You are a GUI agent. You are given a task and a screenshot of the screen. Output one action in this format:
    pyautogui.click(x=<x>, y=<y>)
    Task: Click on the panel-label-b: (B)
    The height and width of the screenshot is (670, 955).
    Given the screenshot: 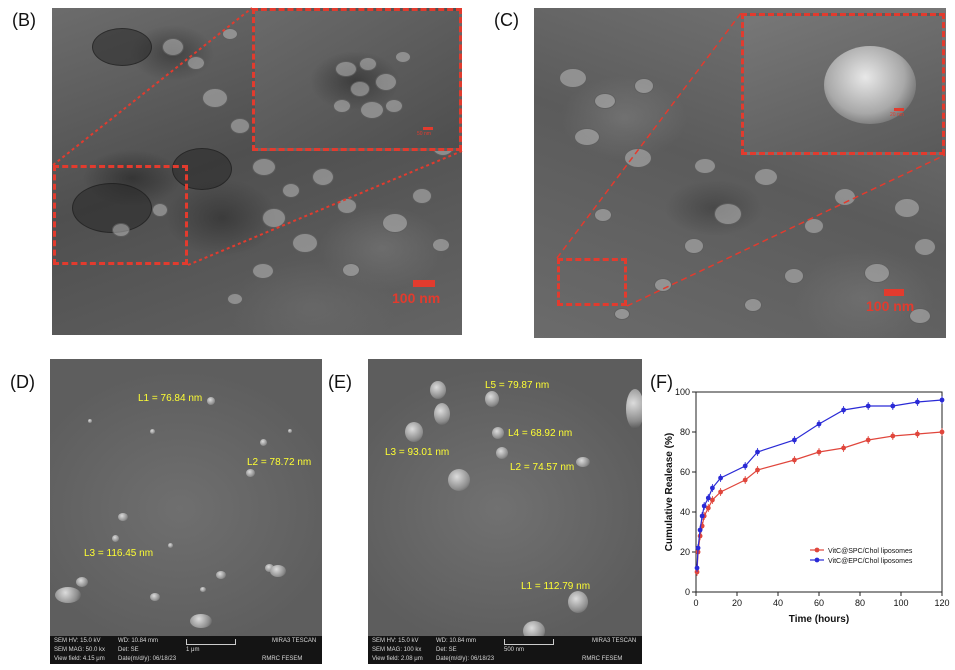 What is the action you would take?
    pyautogui.click(x=24, y=20)
    